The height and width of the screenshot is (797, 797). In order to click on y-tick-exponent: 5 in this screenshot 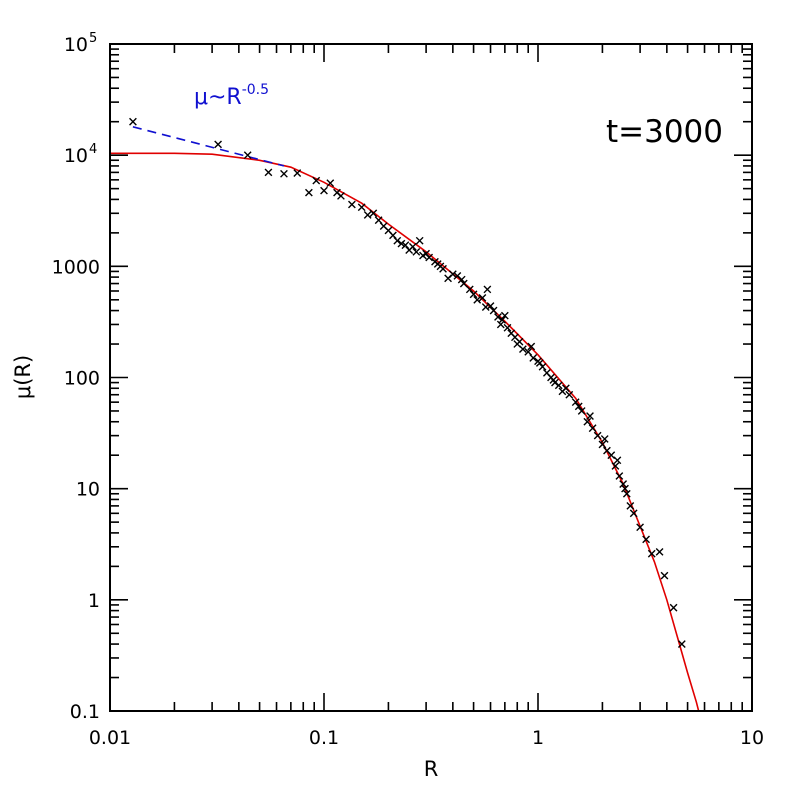, I will do `click(93, 38)`.